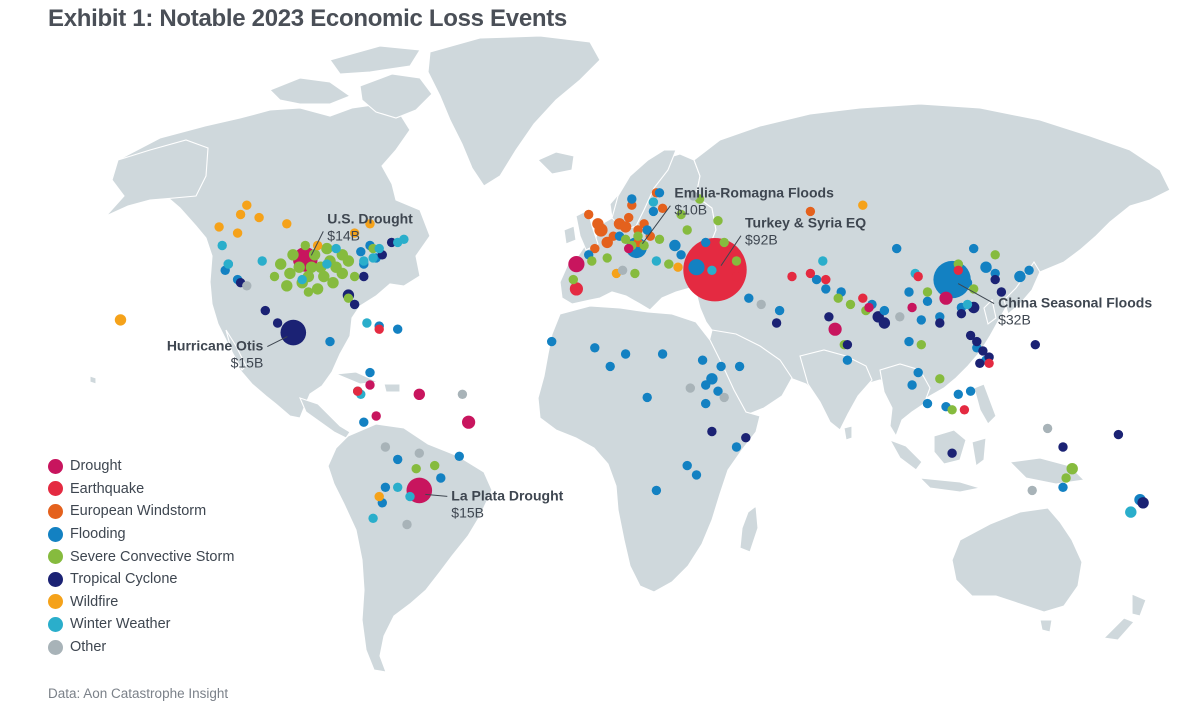 Image resolution: width=1200 pixels, height=708 pixels. I want to click on legend-label: Drought, so click(96, 466).